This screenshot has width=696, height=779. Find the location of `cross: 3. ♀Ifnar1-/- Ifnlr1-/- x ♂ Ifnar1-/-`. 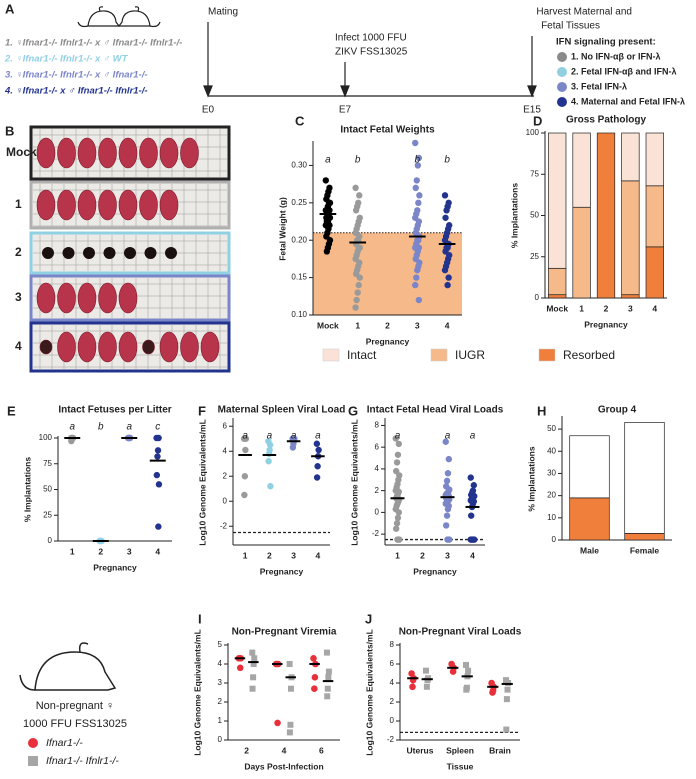

cross: 3. ♀Ifnar1-/- Ifnlr1-/- x ♂ Ifnar1-/- is located at coordinates (76, 75).